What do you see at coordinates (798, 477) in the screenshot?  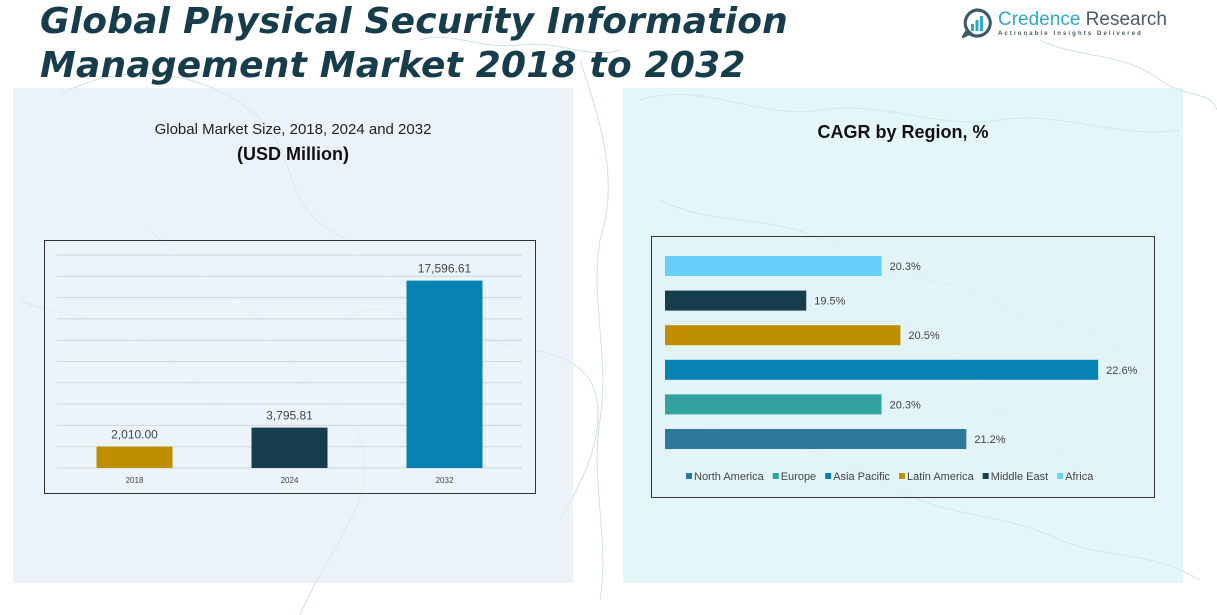 I see `legend-item-europe: Europe` at bounding box center [798, 477].